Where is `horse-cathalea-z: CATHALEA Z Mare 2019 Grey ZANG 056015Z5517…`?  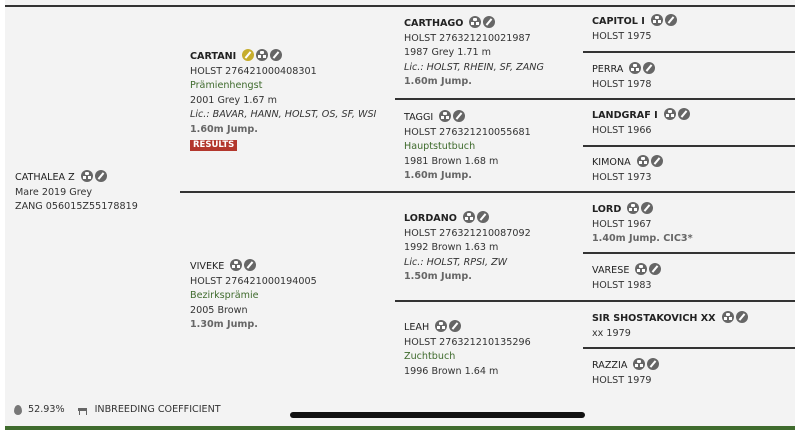 horse-cathalea-z: CATHALEA Z Mare 2019 Grey ZANG 056015Z5517… is located at coordinates (76, 192).